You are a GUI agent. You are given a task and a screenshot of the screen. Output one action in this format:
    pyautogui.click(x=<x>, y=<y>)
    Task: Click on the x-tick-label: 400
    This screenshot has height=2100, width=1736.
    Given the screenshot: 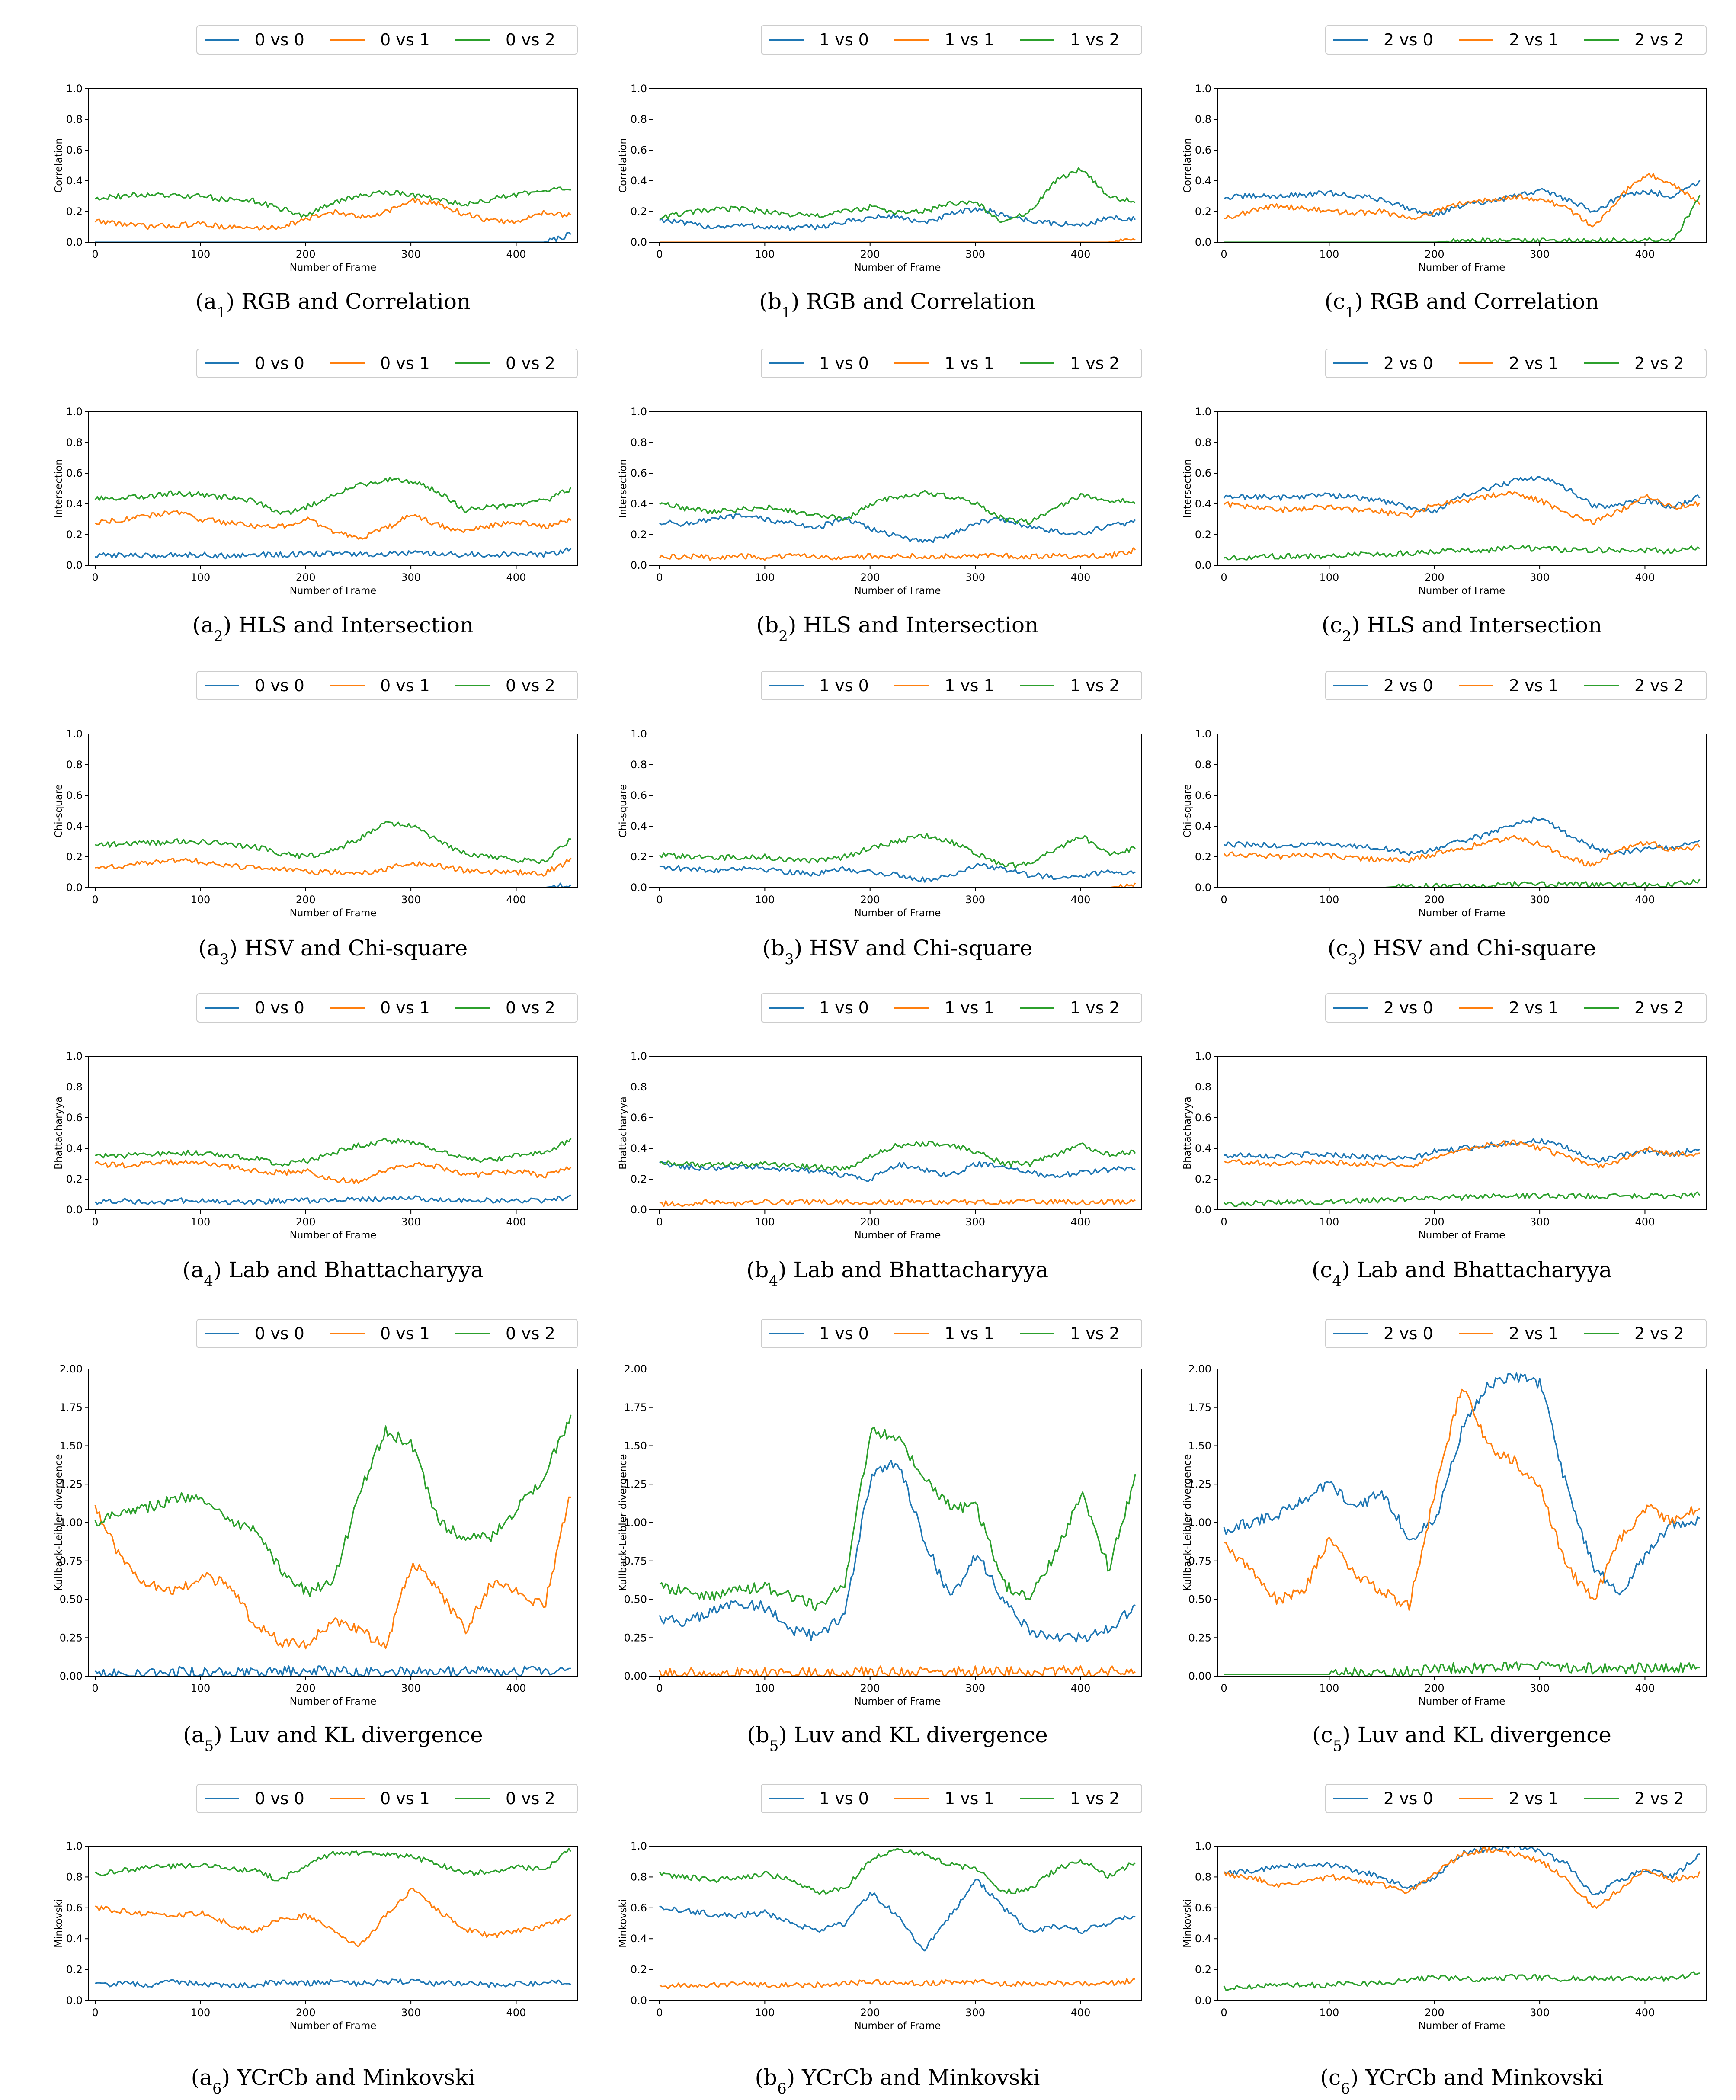 What is the action you would take?
    pyautogui.click(x=1081, y=1222)
    